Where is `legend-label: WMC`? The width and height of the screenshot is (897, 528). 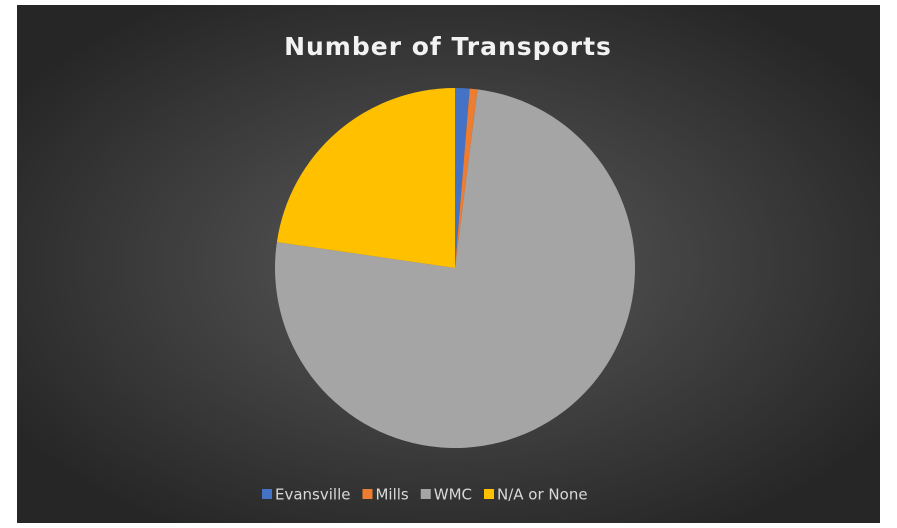
legend-label: WMC is located at coordinates (453, 495).